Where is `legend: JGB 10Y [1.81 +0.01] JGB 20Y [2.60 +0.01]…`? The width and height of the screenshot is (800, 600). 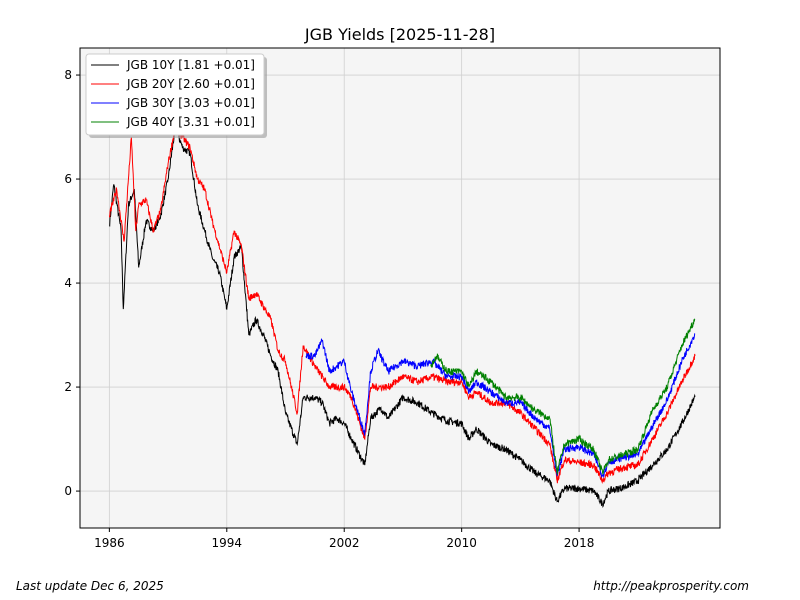
legend: JGB 10Y [1.81 +0.01] JGB 20Y [2.60 +0.01]… is located at coordinates (176, 95).